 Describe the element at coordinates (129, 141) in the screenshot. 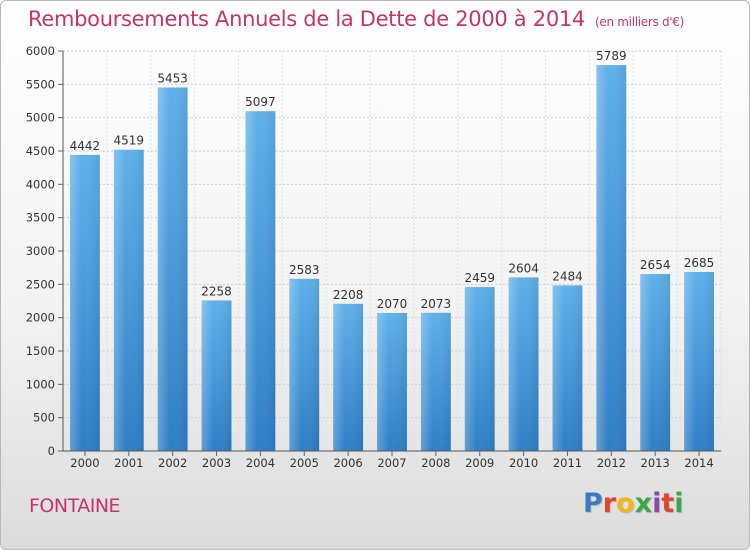

I see `data-label: 4519` at that location.